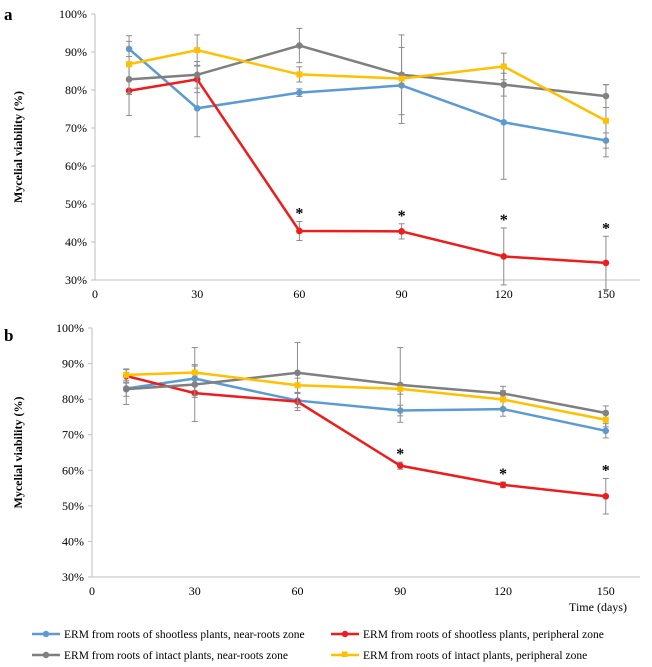 This screenshot has width=652, height=667. I want to click on panel-b-series-shootless-near, so click(366, 402).